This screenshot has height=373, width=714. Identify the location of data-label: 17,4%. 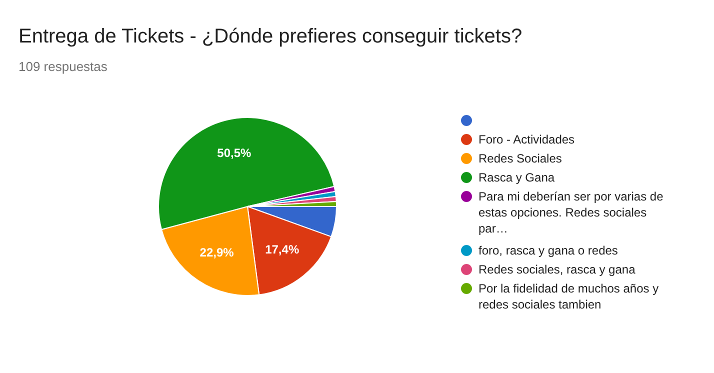
(282, 249).